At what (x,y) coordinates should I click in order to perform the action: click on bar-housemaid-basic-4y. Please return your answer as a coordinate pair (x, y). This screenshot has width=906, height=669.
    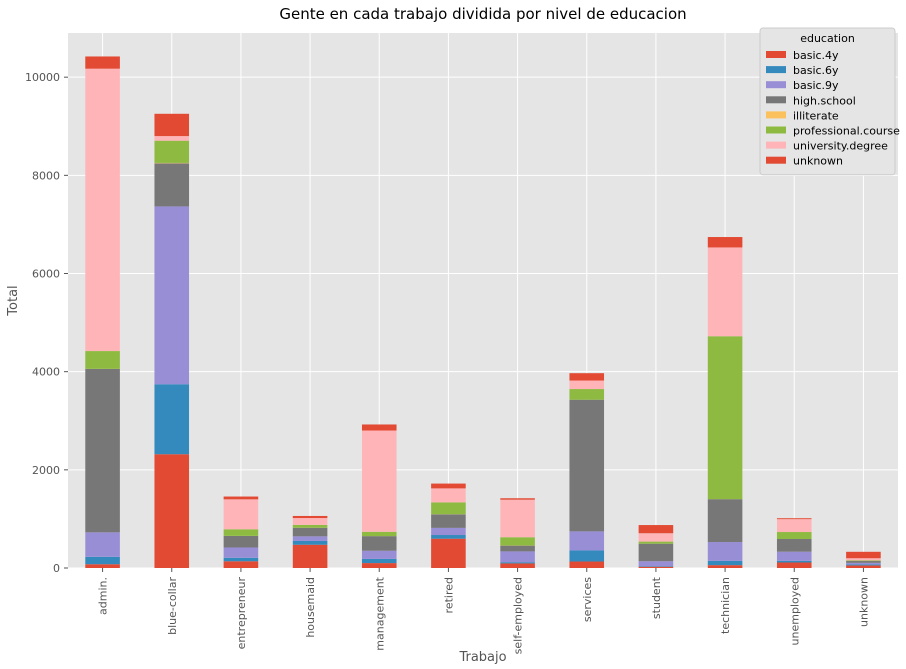
    Looking at the image, I should click on (310, 556).